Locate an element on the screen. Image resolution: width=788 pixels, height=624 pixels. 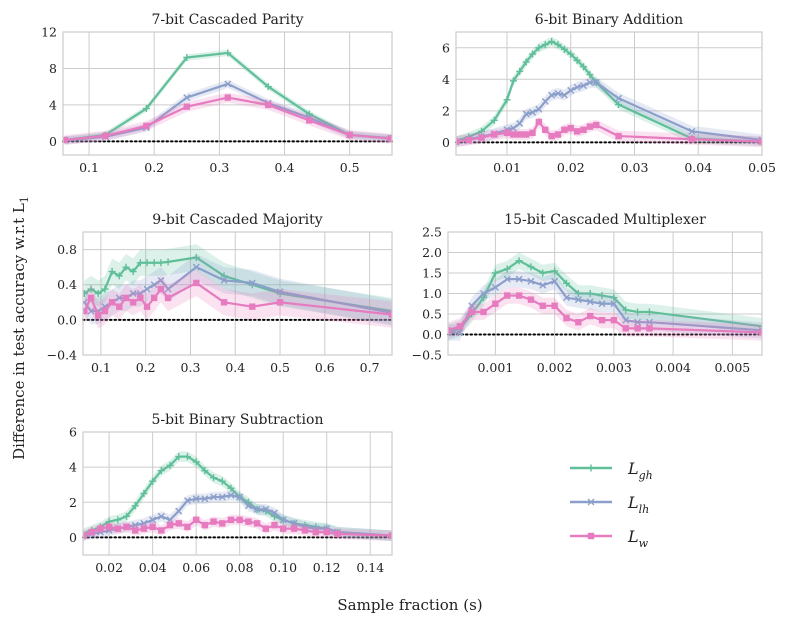
x-tick-label: 0.04 is located at coordinates (153, 567).